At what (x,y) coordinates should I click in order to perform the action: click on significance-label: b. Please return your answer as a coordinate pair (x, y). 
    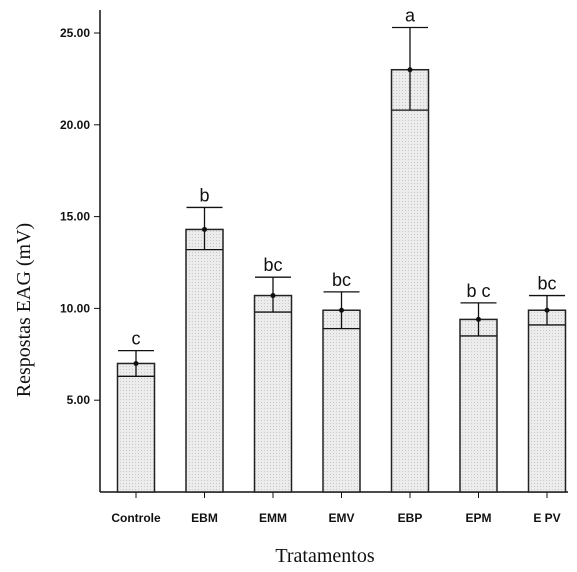
    Looking at the image, I should click on (204, 195).